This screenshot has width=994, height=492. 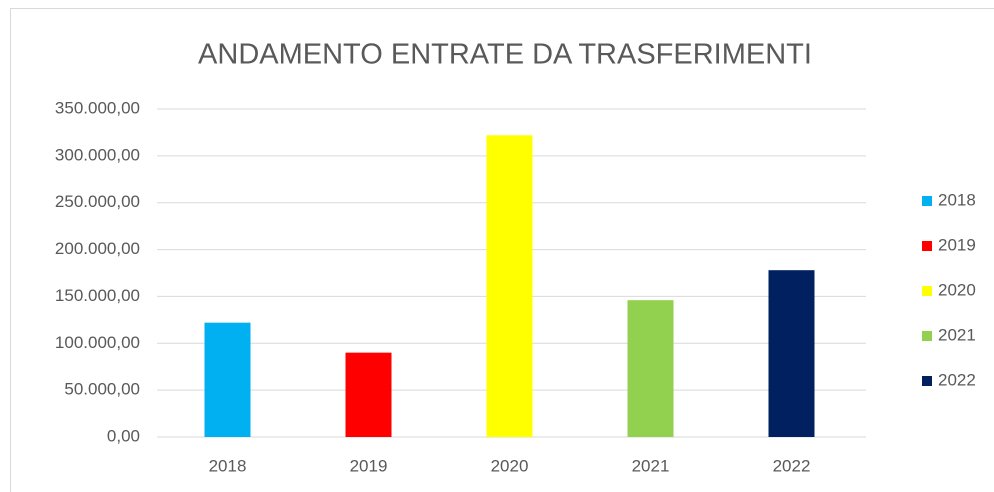 What do you see at coordinates (97, 295) in the screenshot?
I see `y-tick-label: 150.000,00` at bounding box center [97, 295].